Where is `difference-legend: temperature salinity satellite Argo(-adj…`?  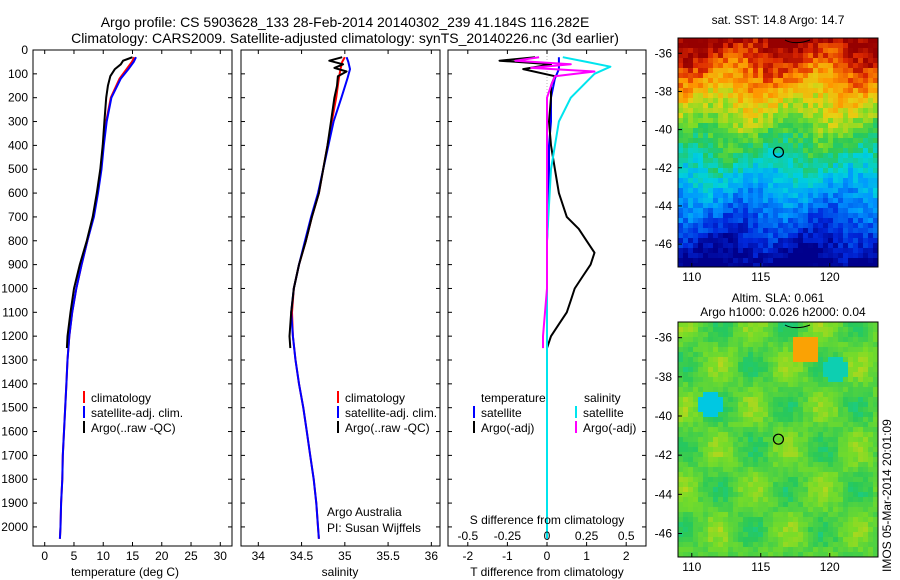 difference-legend: temperature salinity satellite Argo(-adj… is located at coordinates (554, 413).